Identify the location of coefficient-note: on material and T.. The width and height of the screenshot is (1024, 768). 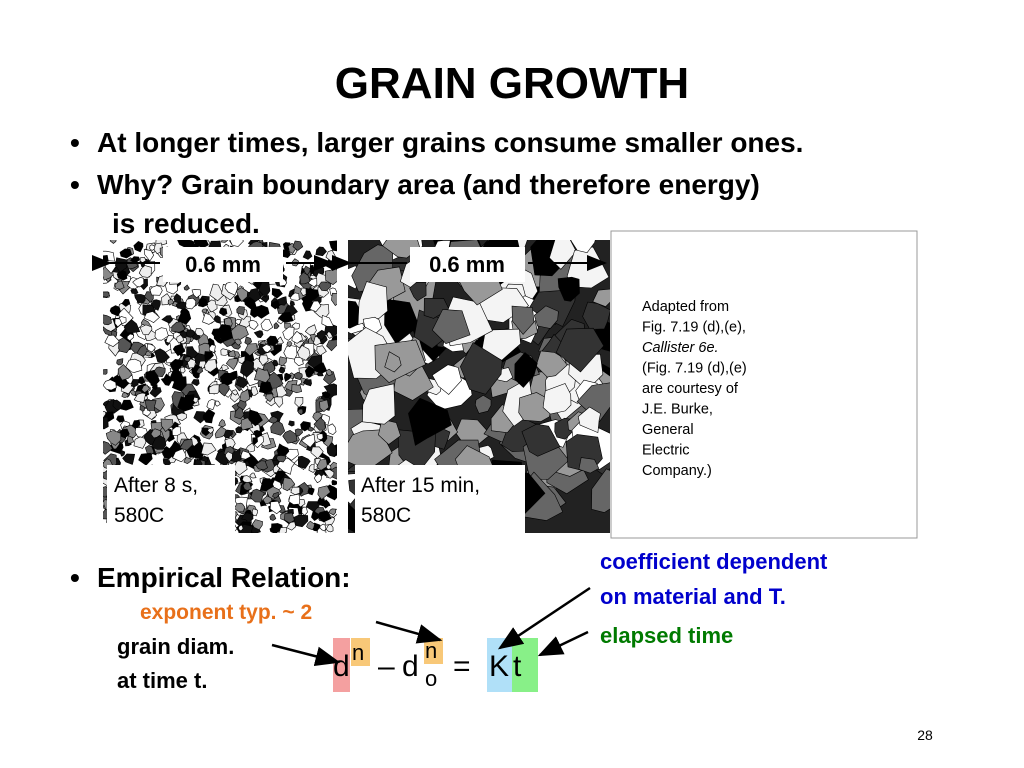
(693, 596).